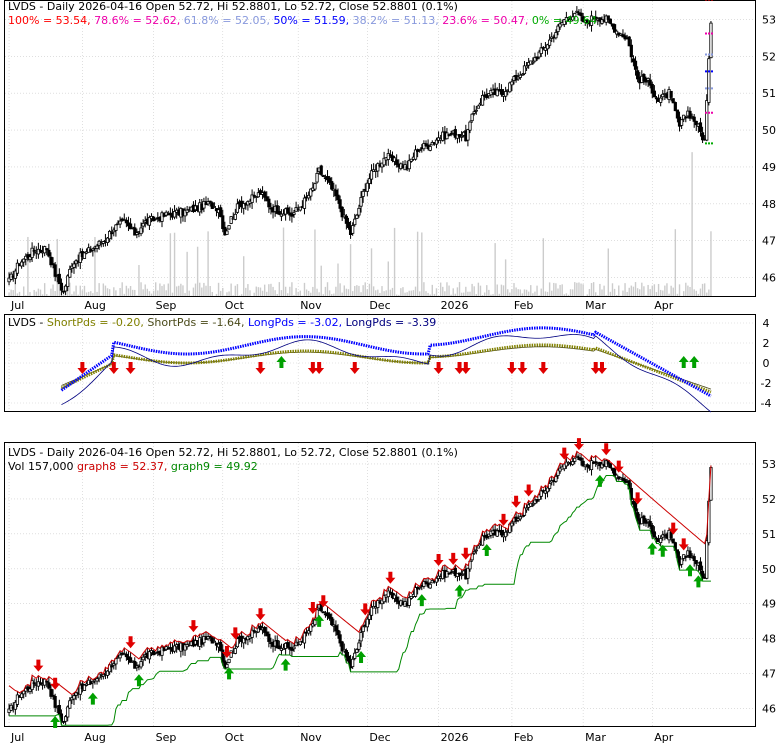 This screenshot has width=780, height=745. I want to click on y-tick-label: 47, so click(769, 674).